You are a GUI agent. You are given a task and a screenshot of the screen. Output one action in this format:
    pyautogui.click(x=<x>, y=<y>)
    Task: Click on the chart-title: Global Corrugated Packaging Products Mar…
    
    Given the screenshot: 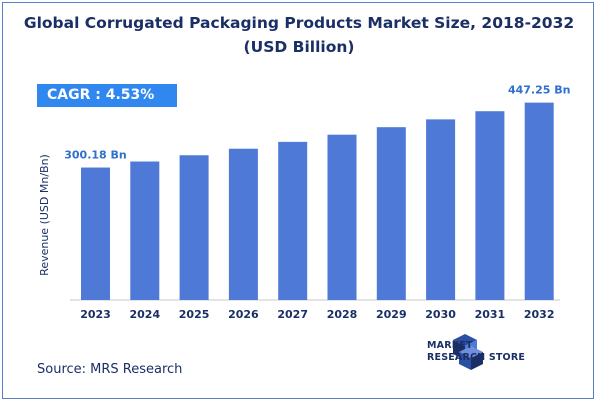 What is the action you would take?
    pyautogui.click(x=299, y=35)
    